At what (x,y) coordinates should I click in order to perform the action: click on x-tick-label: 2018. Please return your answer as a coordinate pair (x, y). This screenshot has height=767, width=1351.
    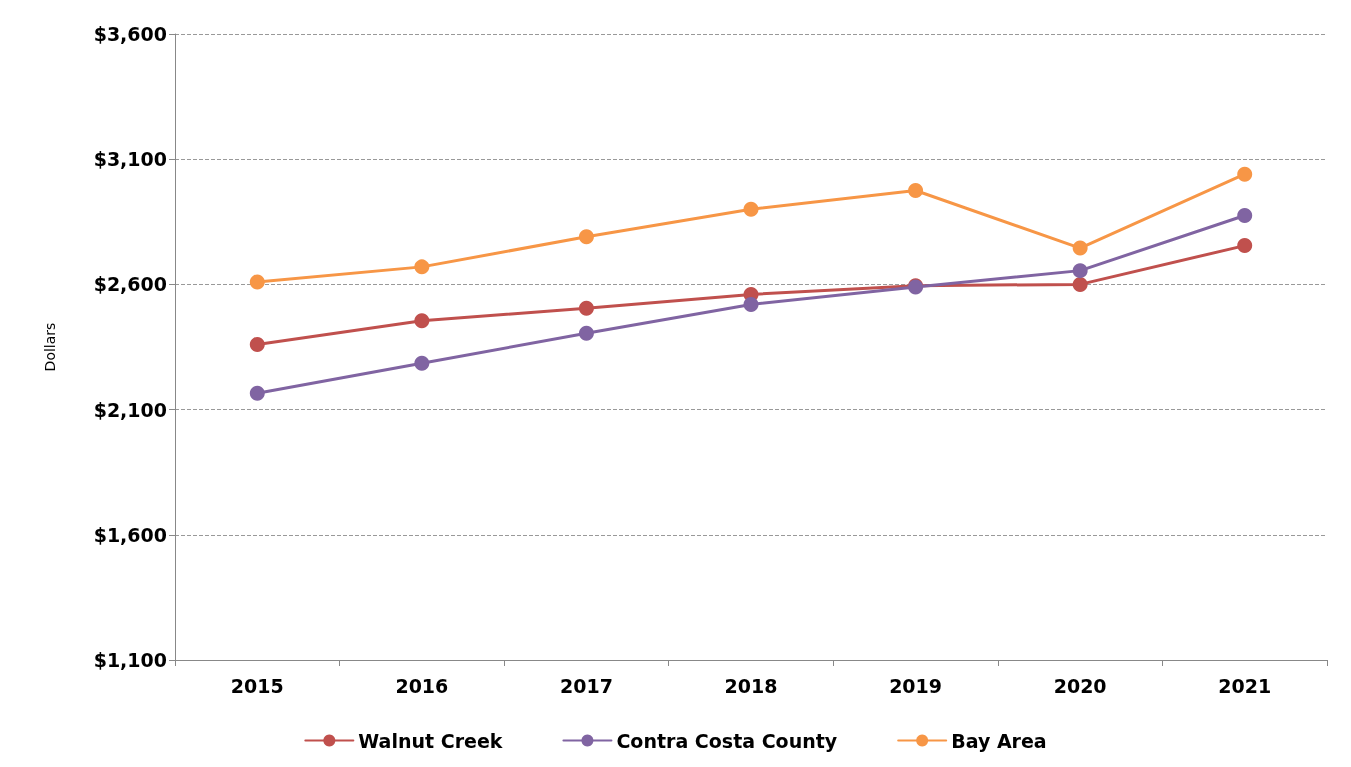
    Looking at the image, I should click on (751, 685).